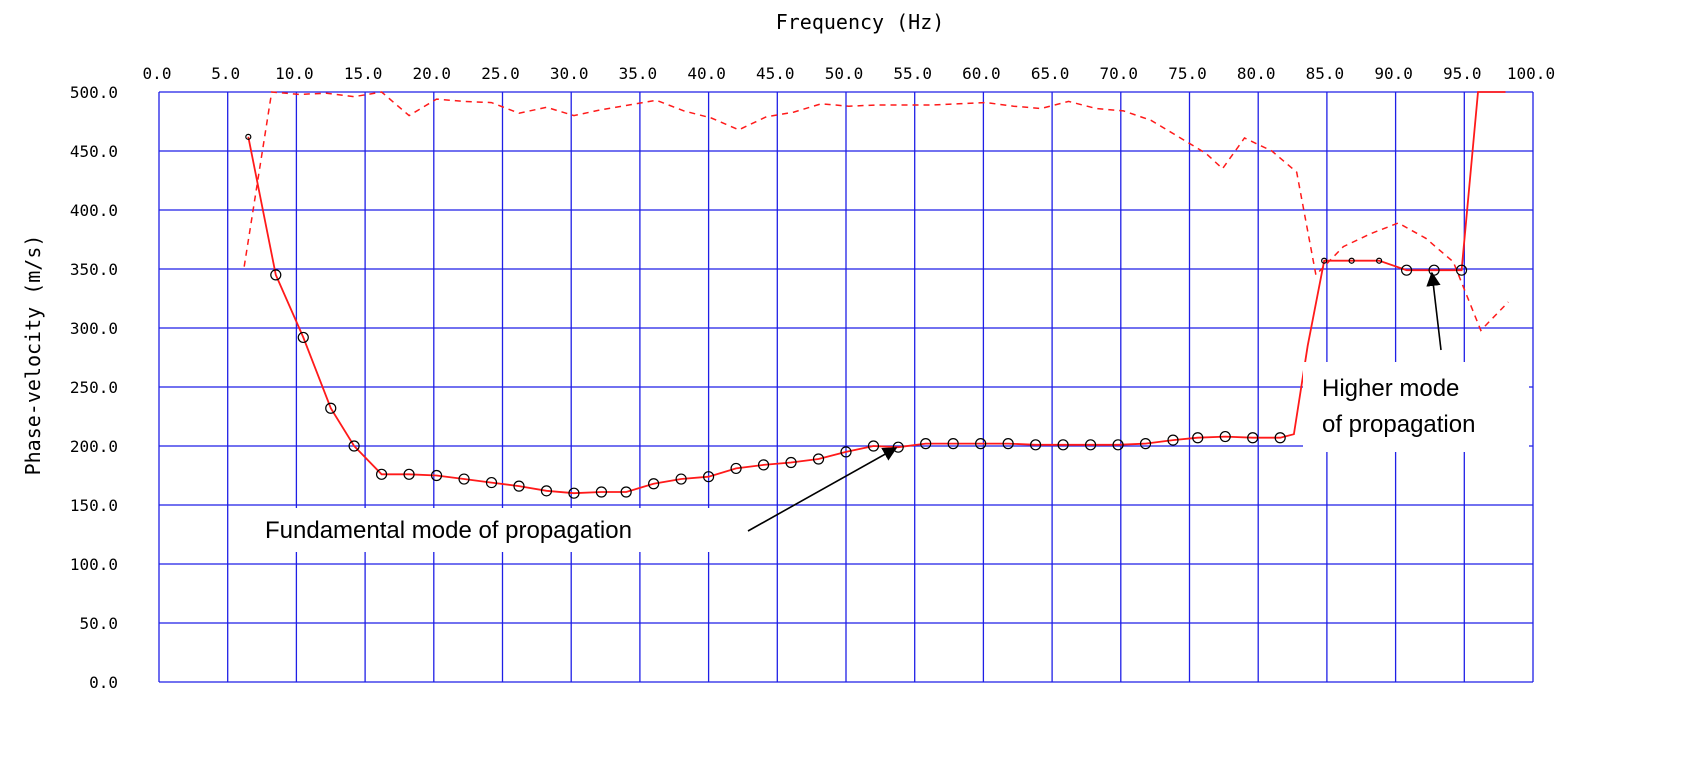  Describe the element at coordinates (94, 564) in the screenshot. I see `y-tick-label: 100.0` at that location.